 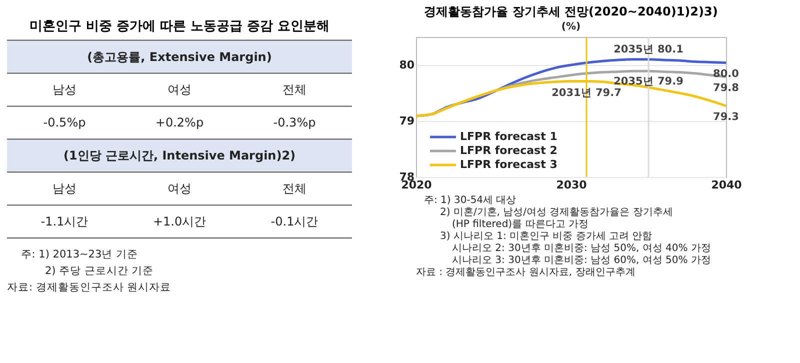 What do you see at coordinates (726, 116) in the screenshot?
I see `annotation: 79.3` at bounding box center [726, 116].